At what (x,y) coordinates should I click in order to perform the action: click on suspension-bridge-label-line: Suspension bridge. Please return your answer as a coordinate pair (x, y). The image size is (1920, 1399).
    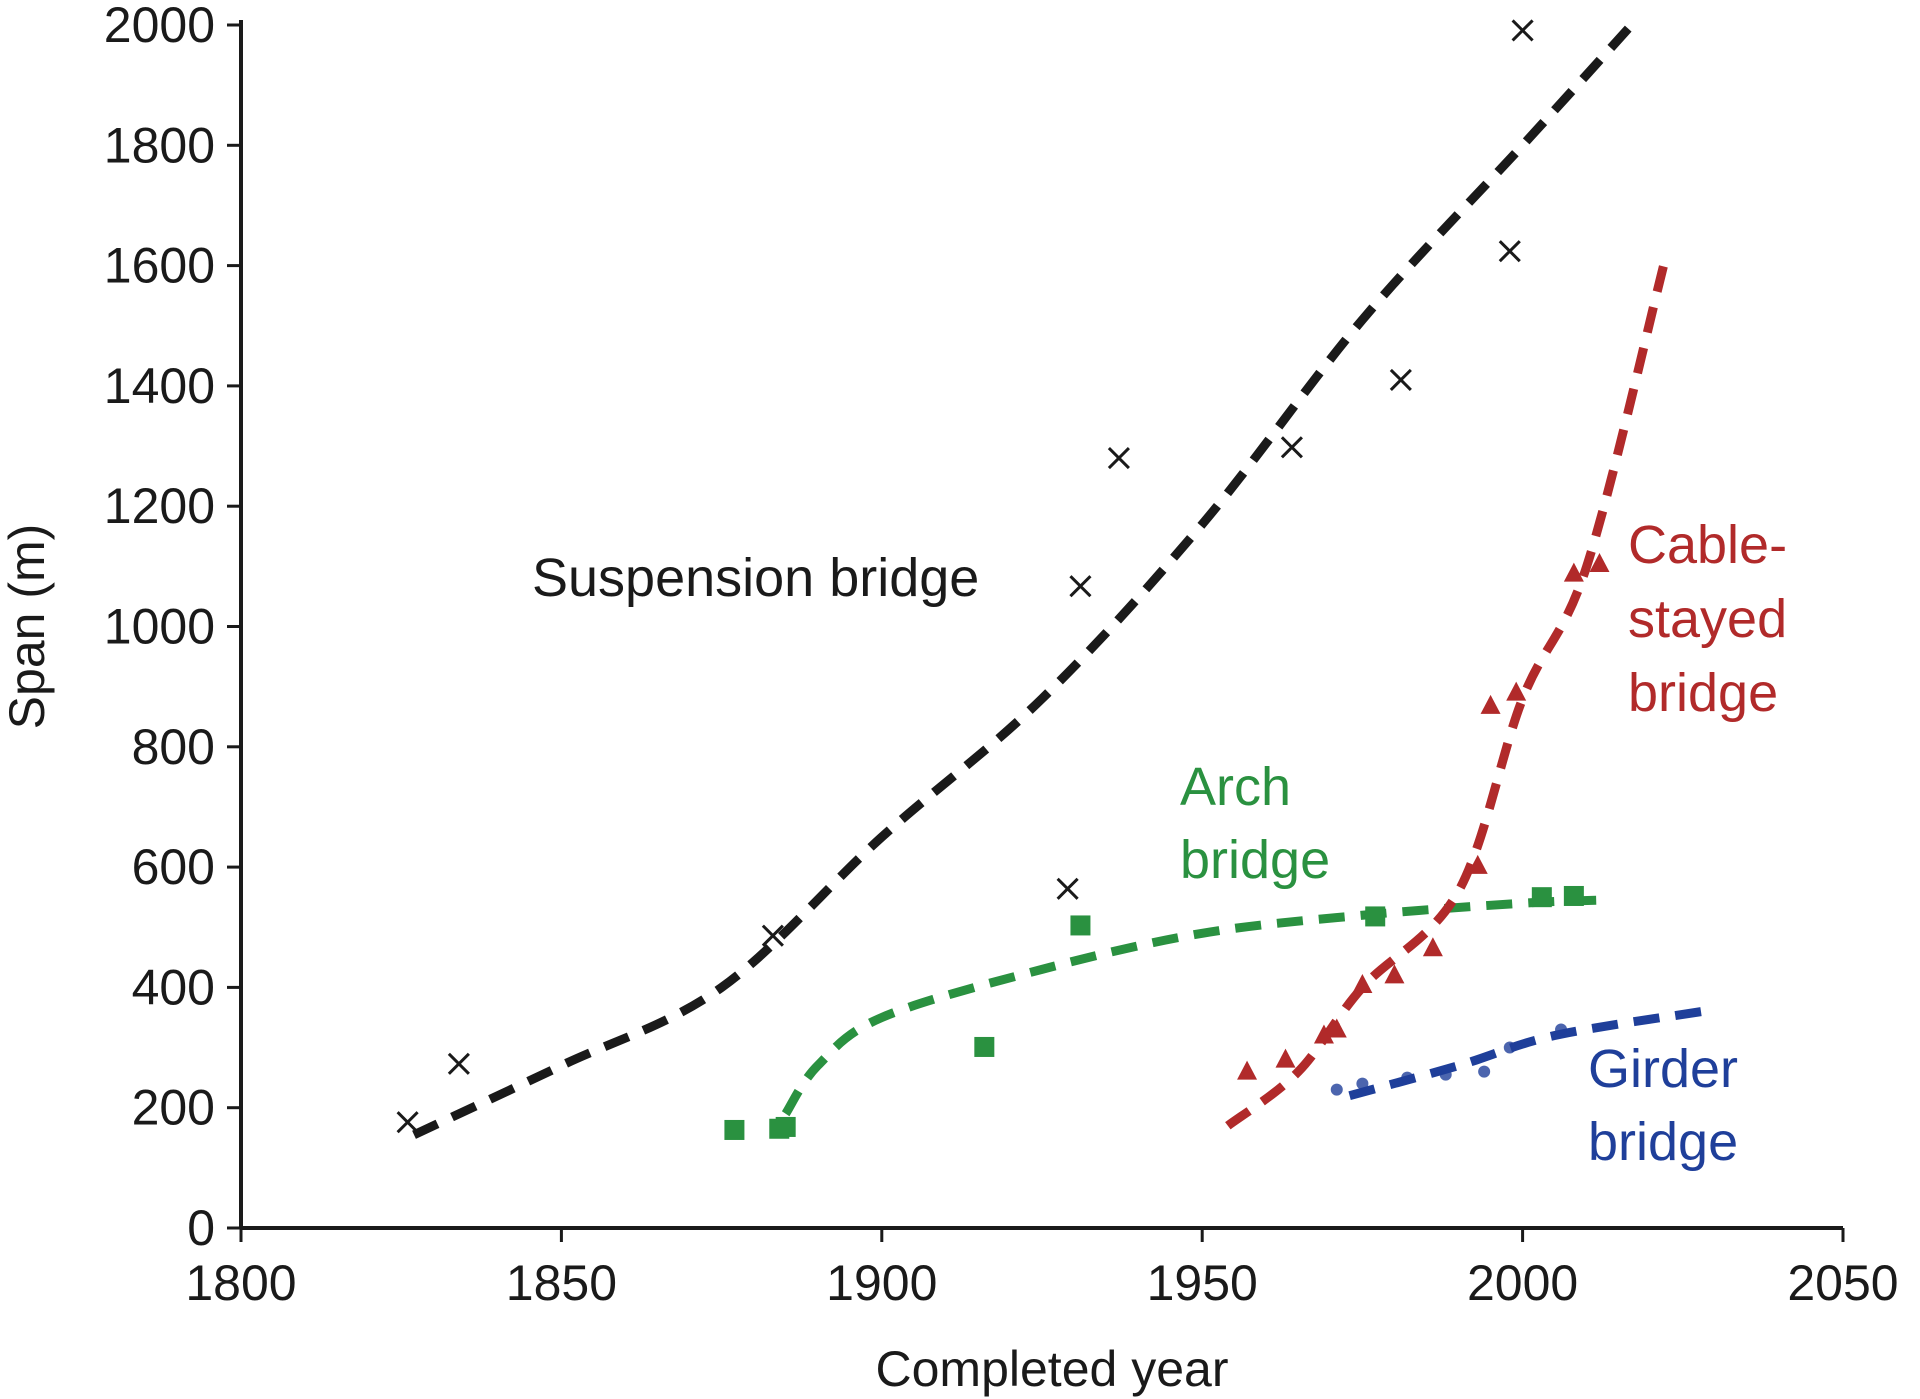
    Looking at the image, I should click on (755, 578).